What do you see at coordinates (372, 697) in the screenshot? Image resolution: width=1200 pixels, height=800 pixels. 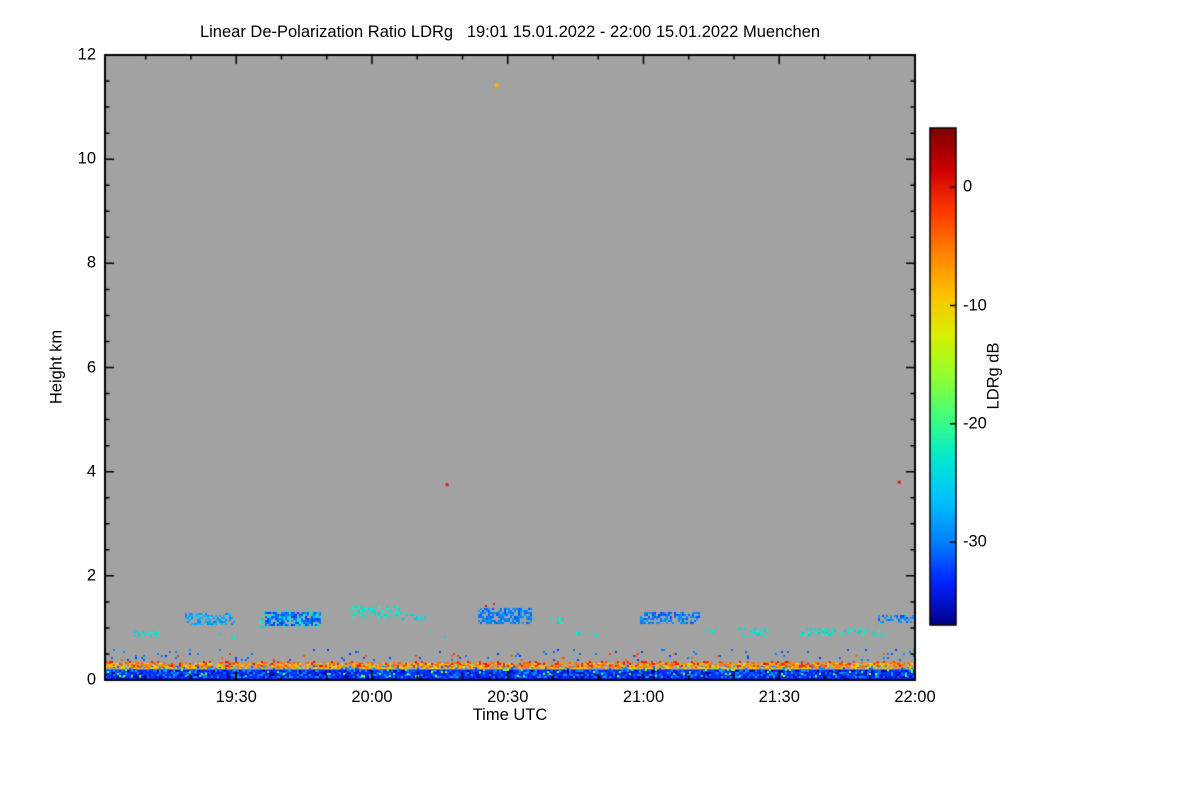 I see `x-tick-label: 20:00` at bounding box center [372, 697].